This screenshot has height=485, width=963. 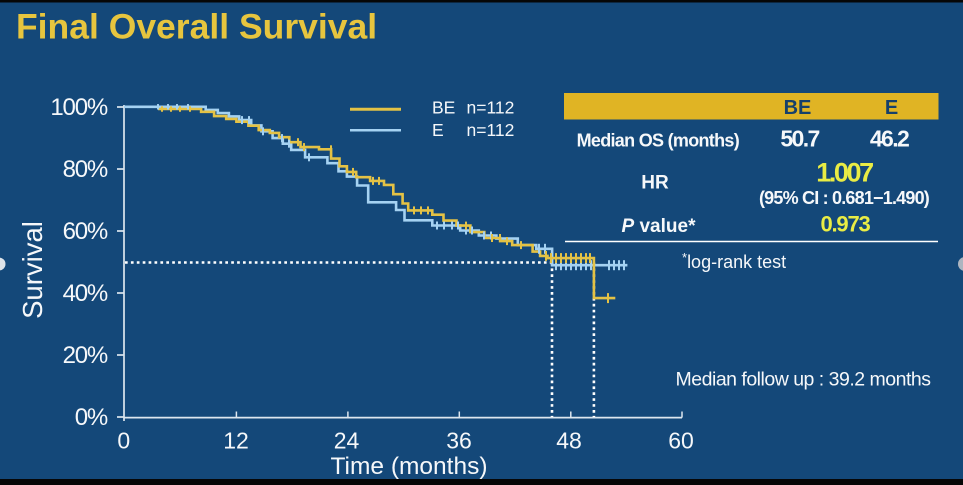 What do you see at coordinates (658, 141) in the screenshot?
I see `svg-text: Median OS (months)` at bounding box center [658, 141].